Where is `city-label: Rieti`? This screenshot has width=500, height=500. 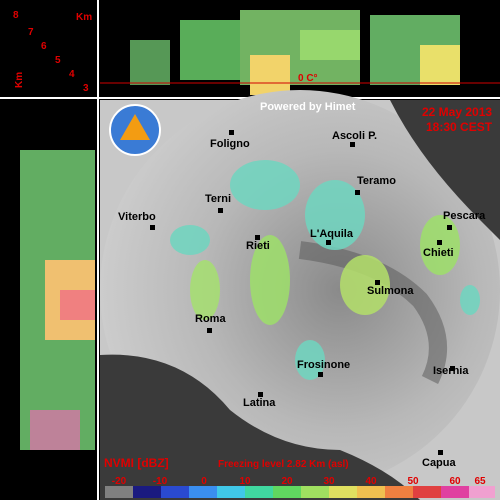
city-label: Rieti is located at coordinates (258, 246).